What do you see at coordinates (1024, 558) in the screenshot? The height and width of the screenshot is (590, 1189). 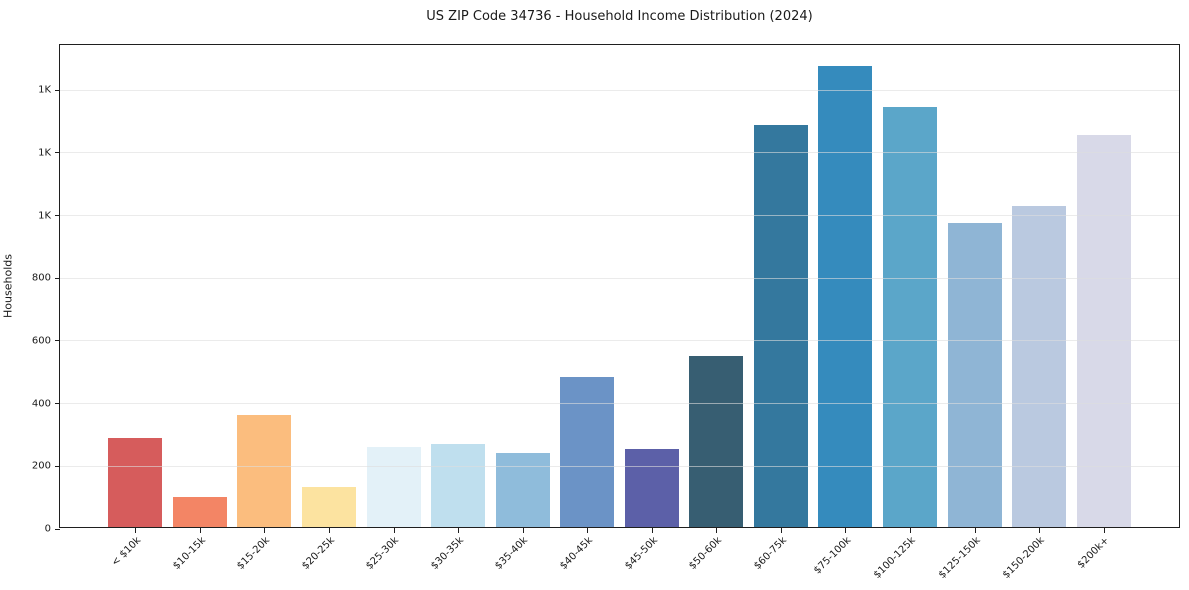 I see `x-tick-label: $150-200k` at bounding box center [1024, 558].